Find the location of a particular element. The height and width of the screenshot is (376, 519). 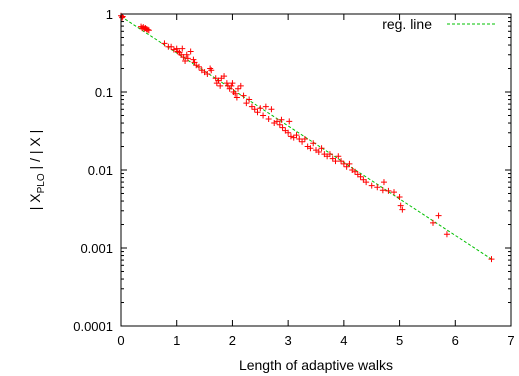

legend: reg. line is located at coordinates (439, 24).